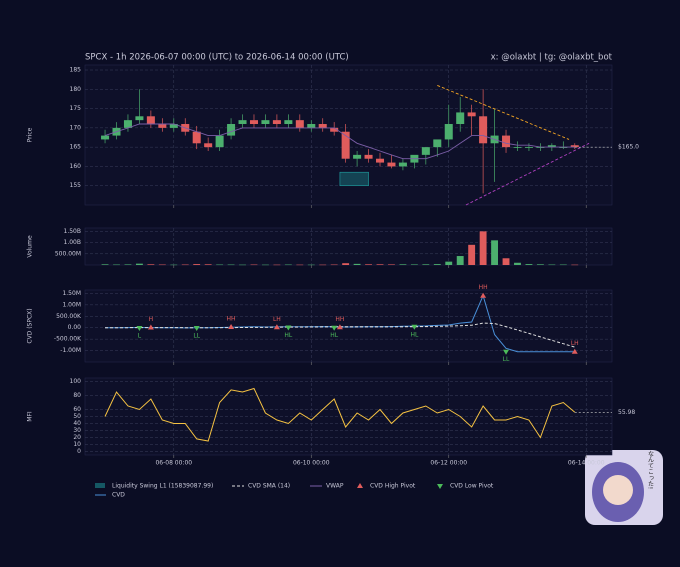 Image resolution: width=680 pixels, height=567 pixels. Describe the element at coordinates (334, 335) in the screenshot. I see `pivot-label: HL` at that location.